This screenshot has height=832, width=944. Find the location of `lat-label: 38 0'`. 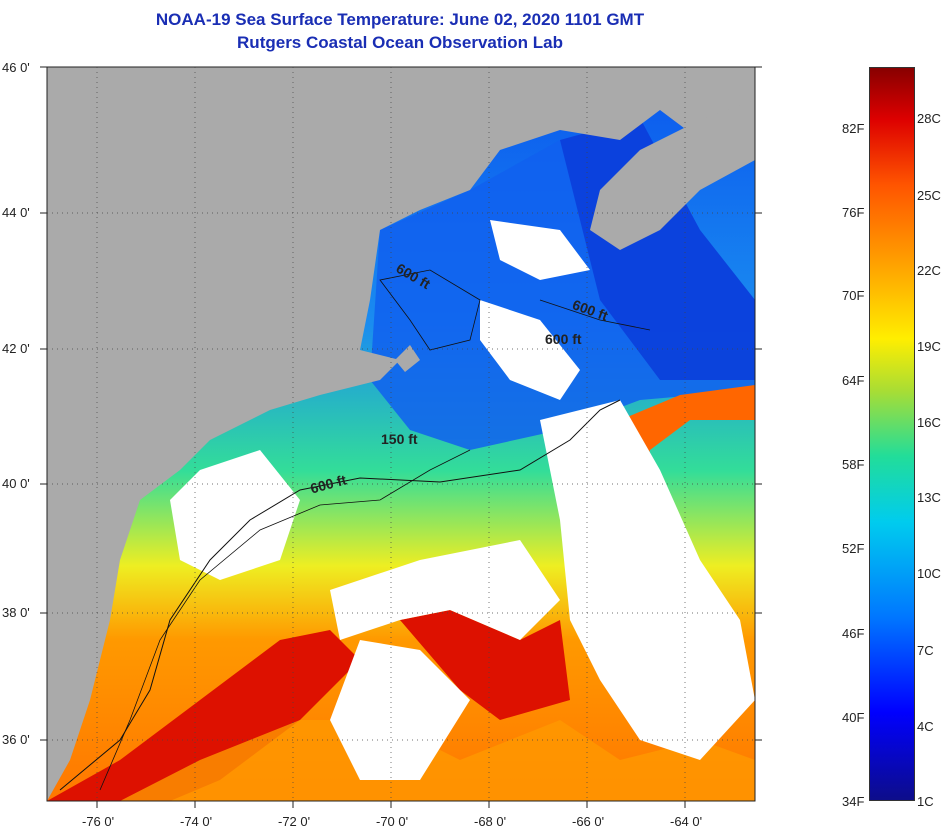

lat-label: 38 0' is located at coordinates (16, 612).